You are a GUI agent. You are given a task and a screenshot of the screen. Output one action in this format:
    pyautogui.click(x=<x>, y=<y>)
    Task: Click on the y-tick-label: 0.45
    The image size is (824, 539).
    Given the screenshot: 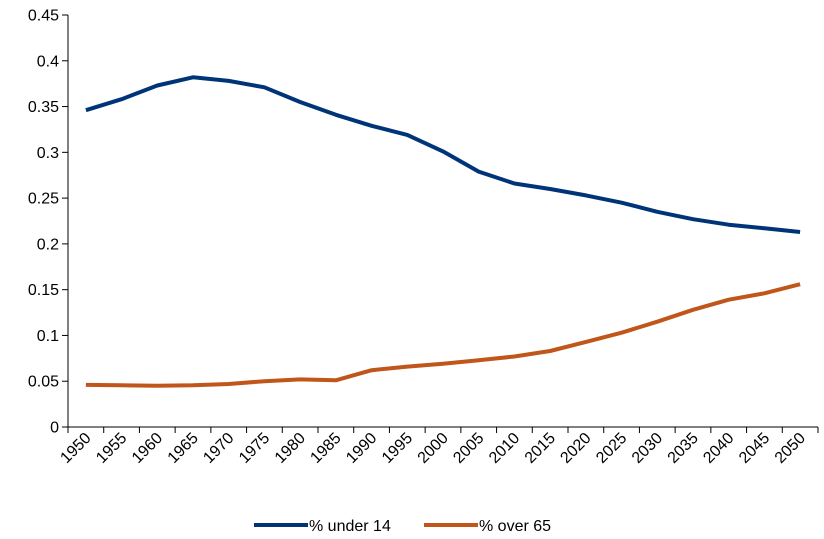 What is the action you would take?
    pyautogui.click(x=43, y=16)
    